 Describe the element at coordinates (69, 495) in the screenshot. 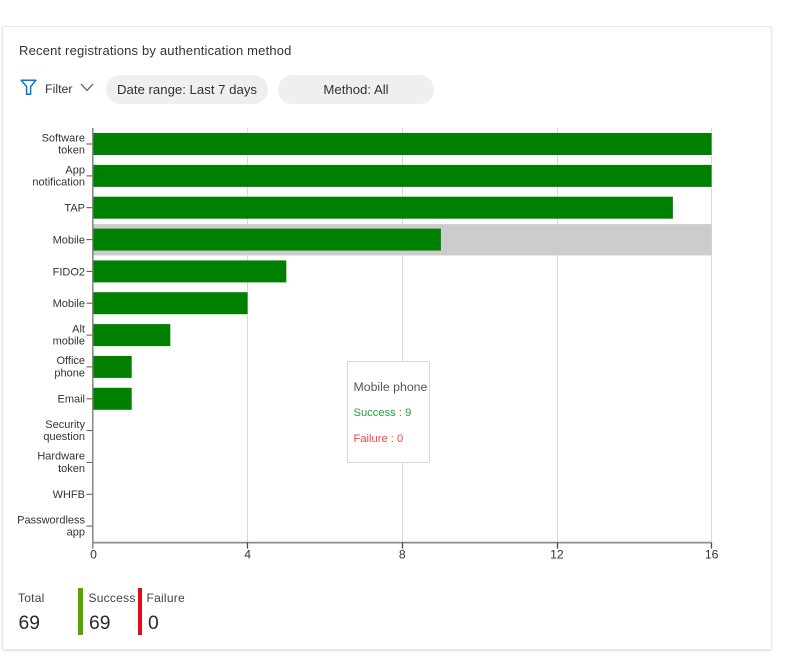

I see `svg-text: WHFB` at that location.